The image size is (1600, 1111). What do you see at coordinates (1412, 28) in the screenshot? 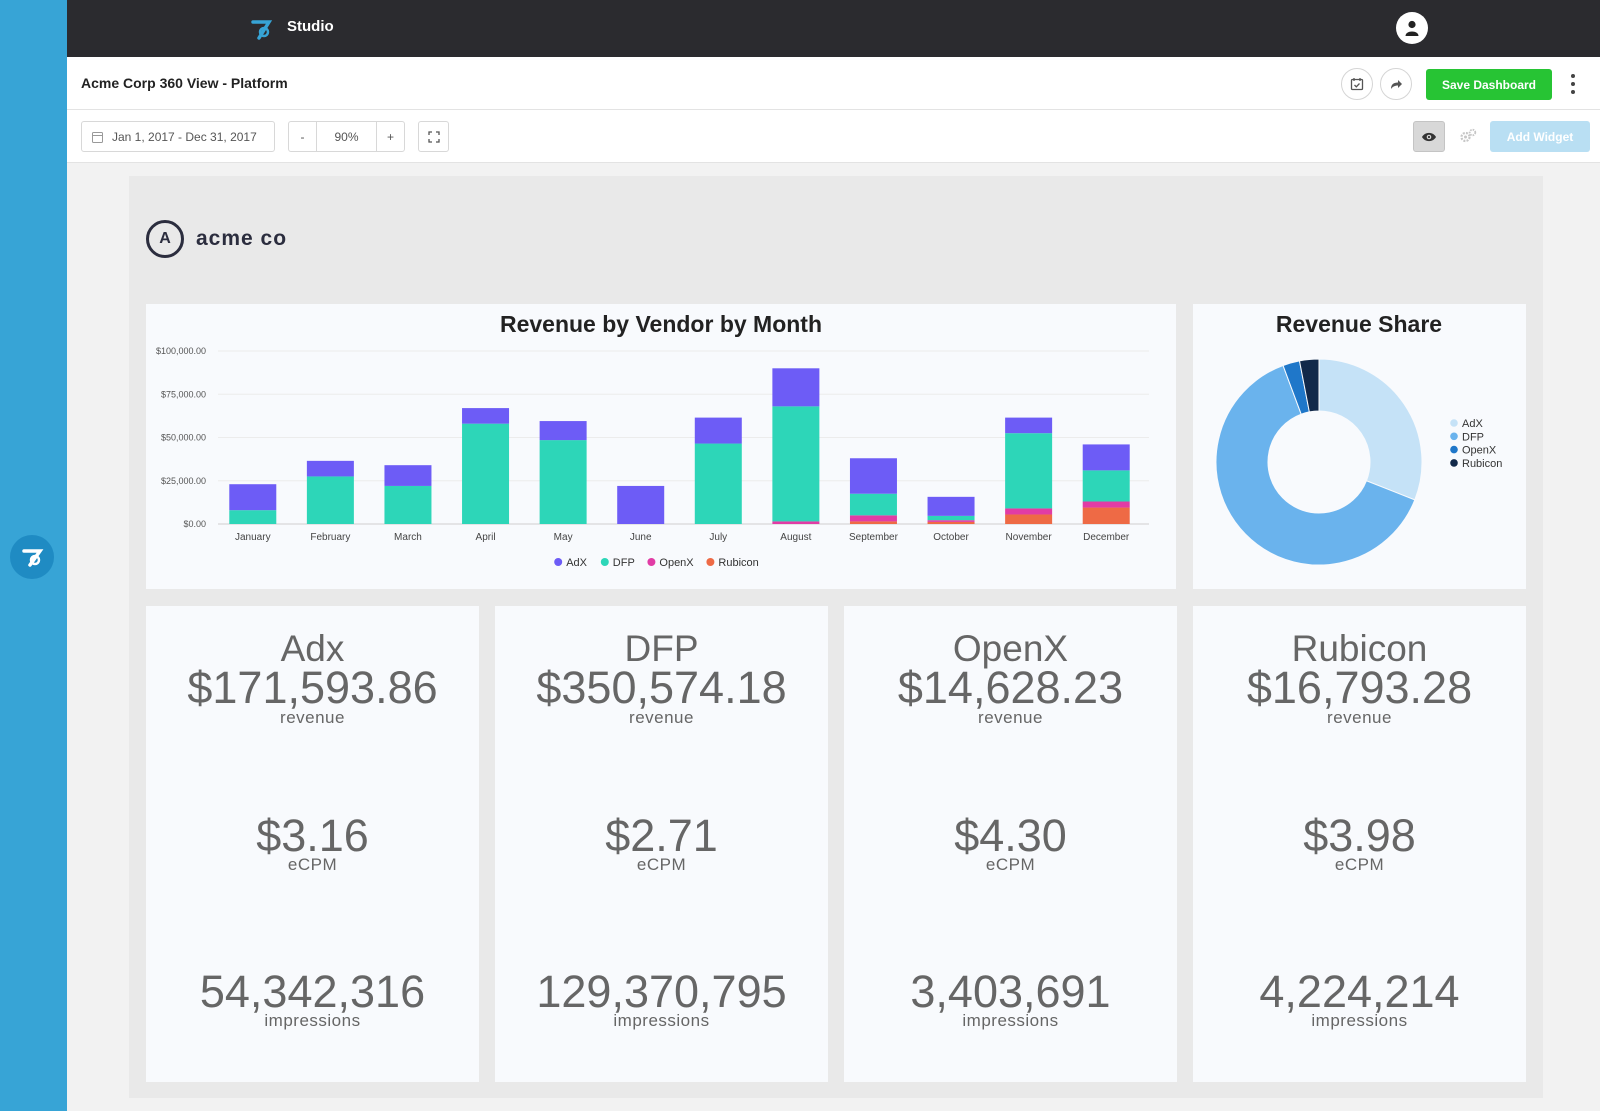
I see `user-icon` at bounding box center [1412, 28].